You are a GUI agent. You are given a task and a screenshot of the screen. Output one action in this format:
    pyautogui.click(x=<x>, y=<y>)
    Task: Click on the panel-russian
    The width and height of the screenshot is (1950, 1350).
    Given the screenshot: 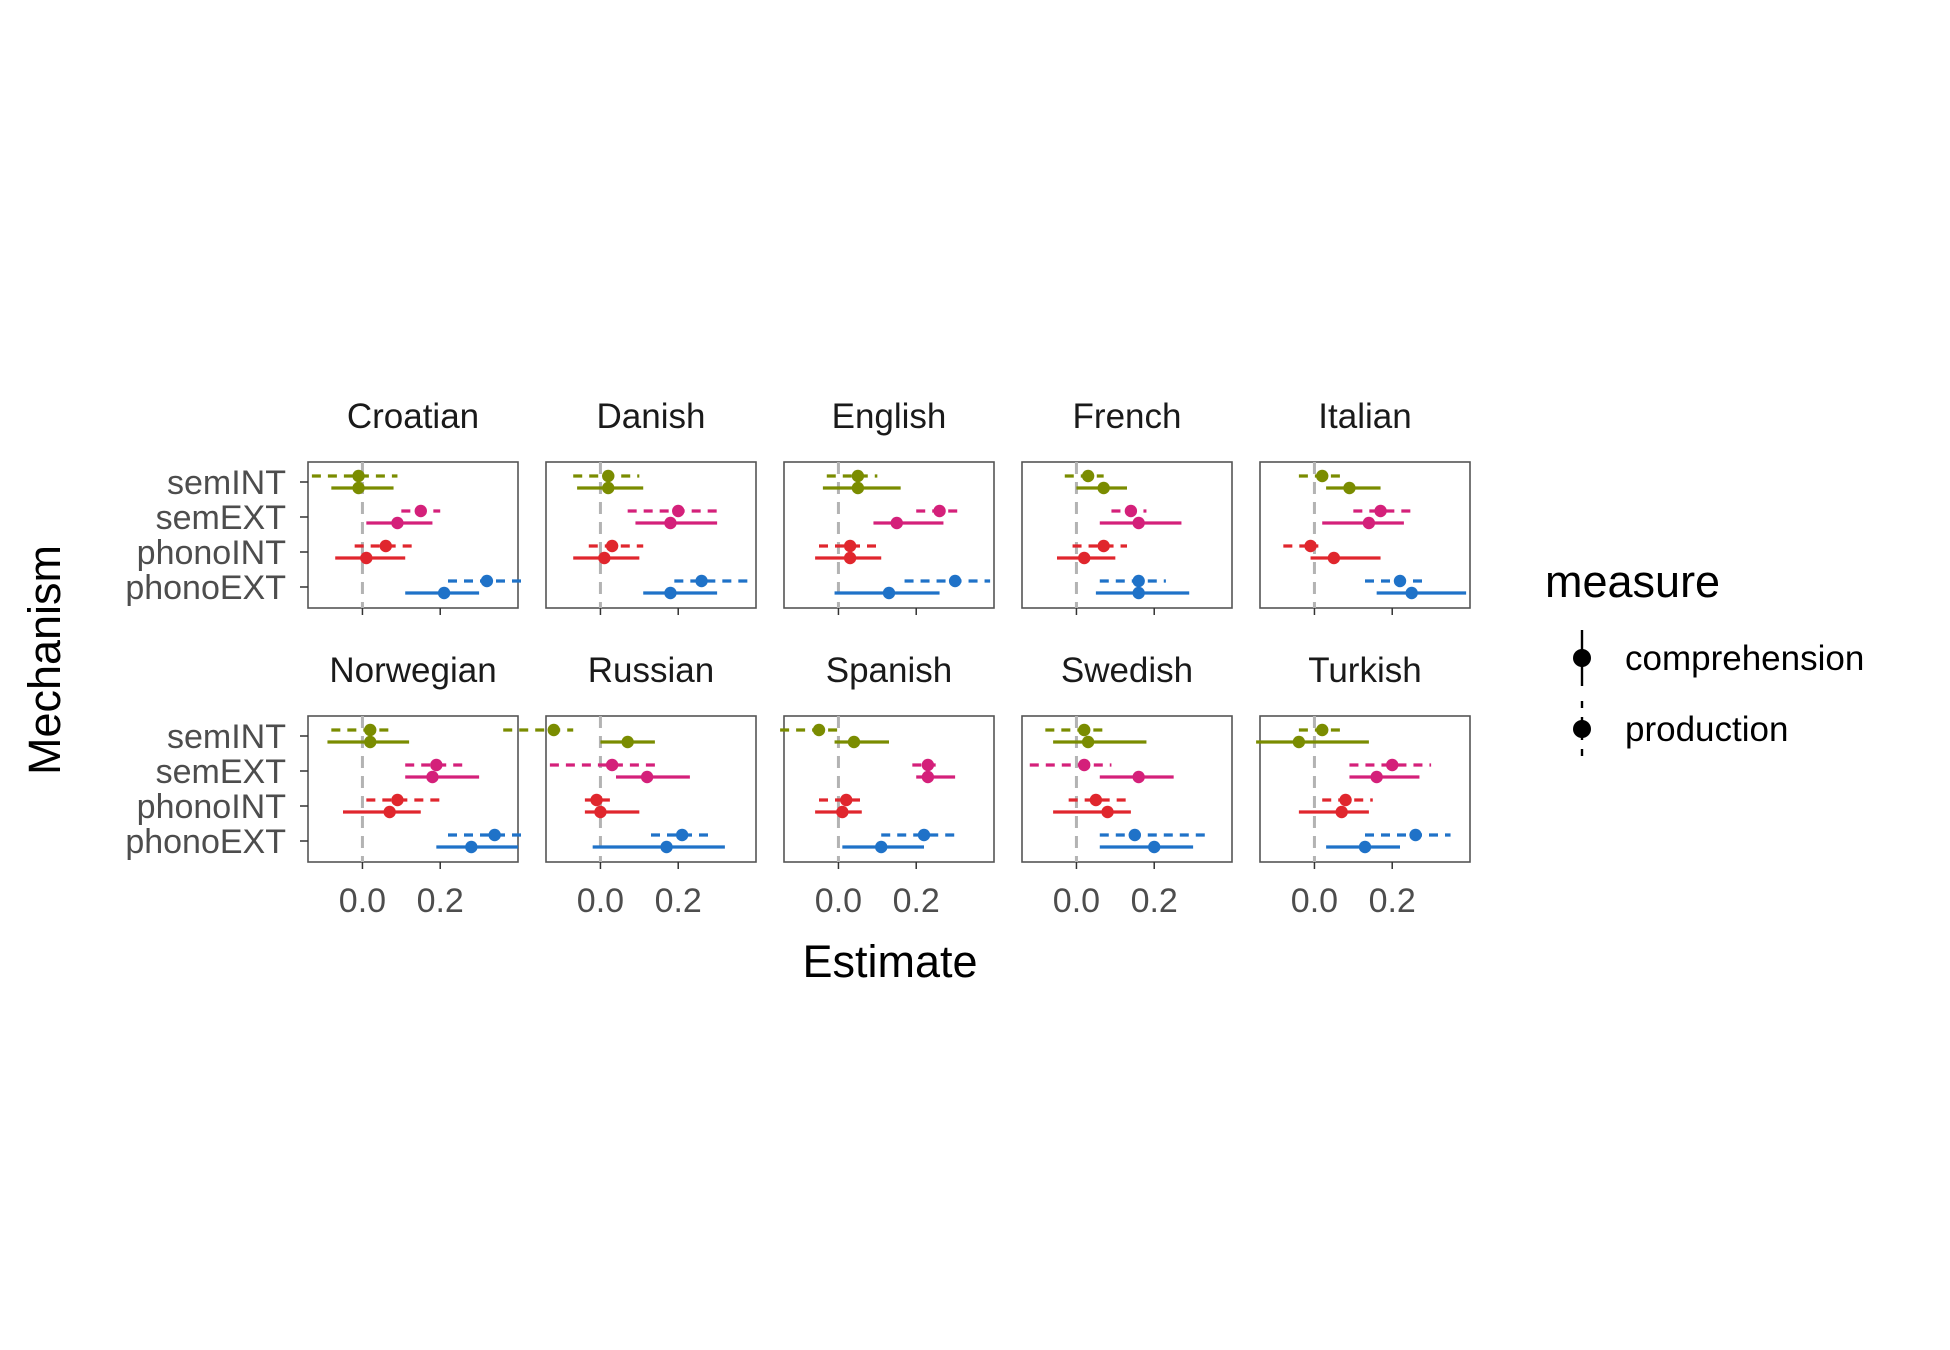 What is the action you would take?
    pyautogui.click(x=651, y=789)
    